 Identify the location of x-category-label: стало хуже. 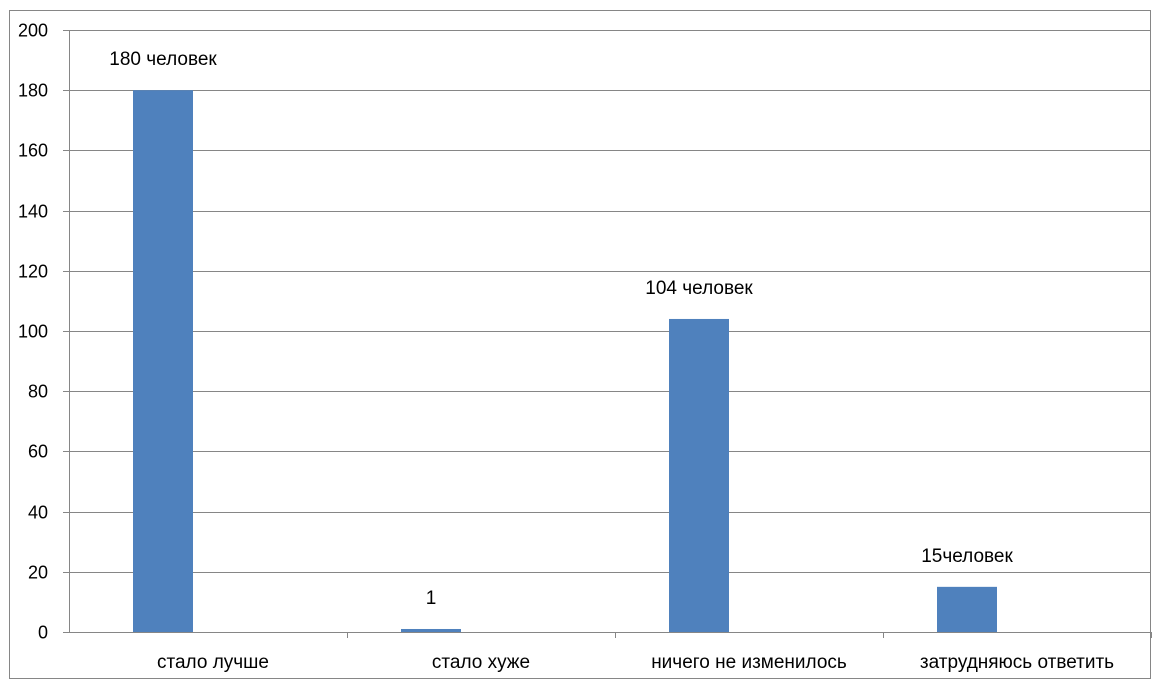
(481, 662).